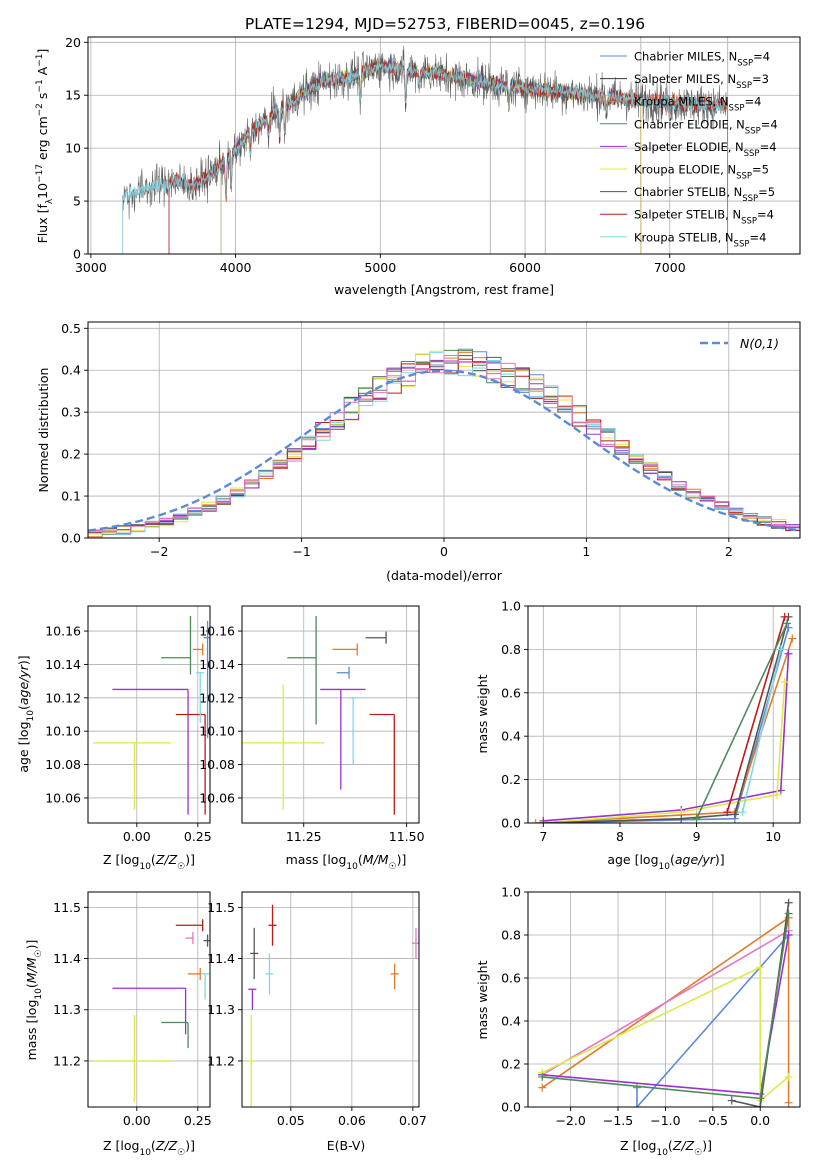  Describe the element at coordinates (700, 239) in the screenshot. I see `legend-label: Kroupa STELIB, NSSP=4` at that location.